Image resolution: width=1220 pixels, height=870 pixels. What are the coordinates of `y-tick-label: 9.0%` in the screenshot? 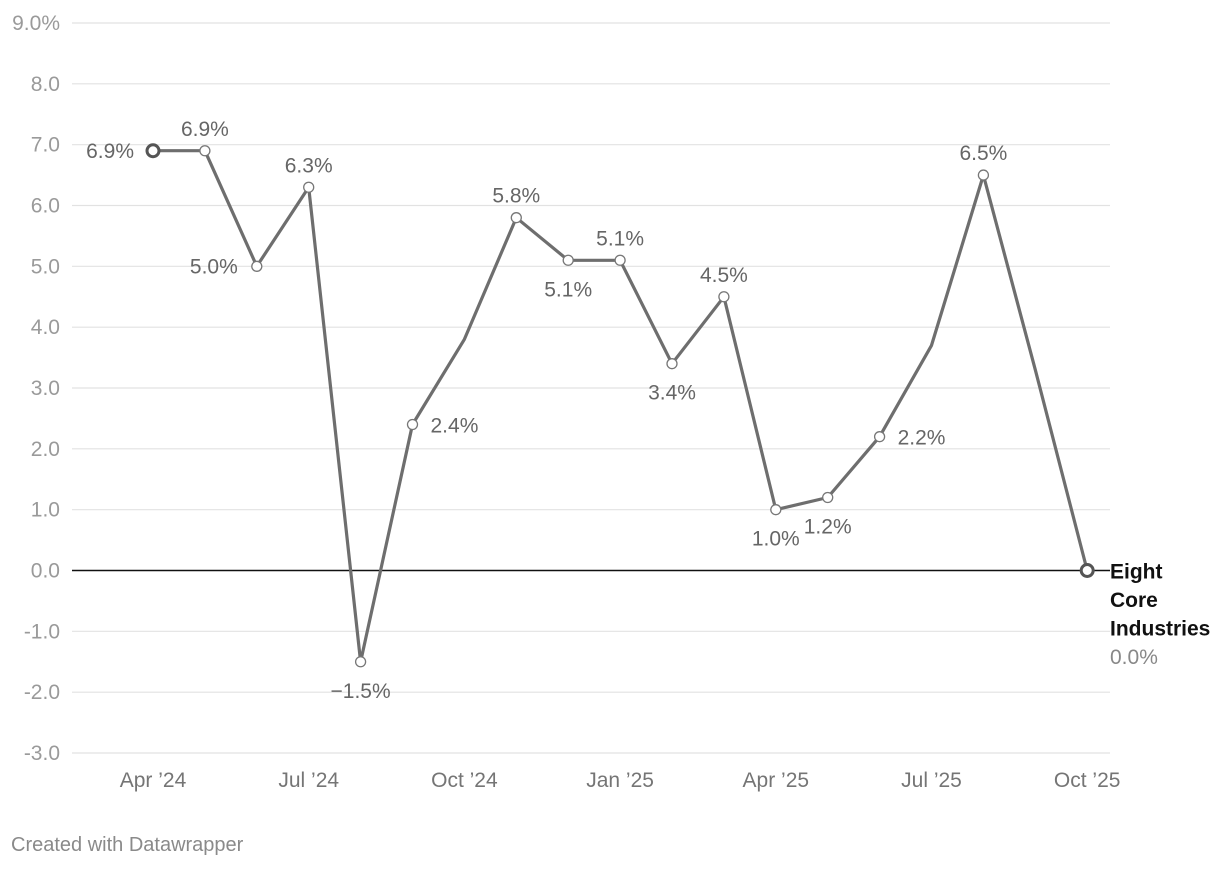 It's located at (36, 23).